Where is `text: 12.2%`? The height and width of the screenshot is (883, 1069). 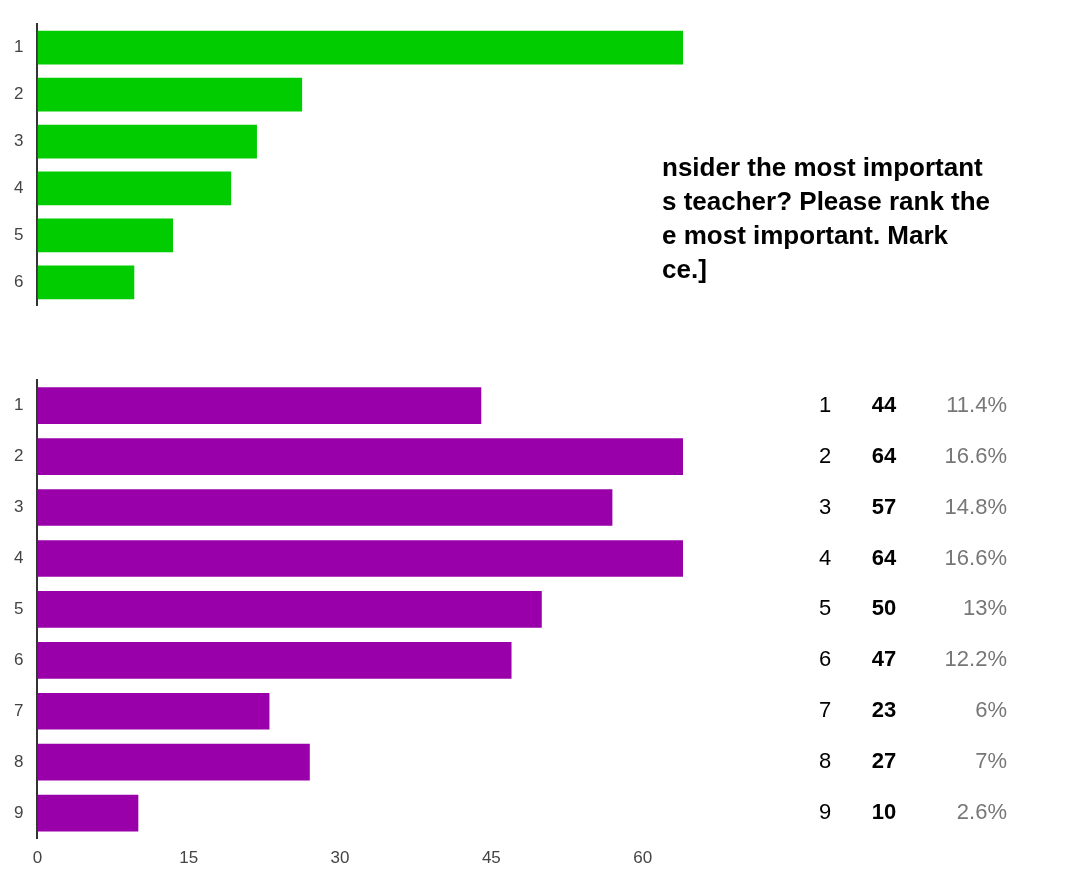
text: 12.2% is located at coordinates (975, 659).